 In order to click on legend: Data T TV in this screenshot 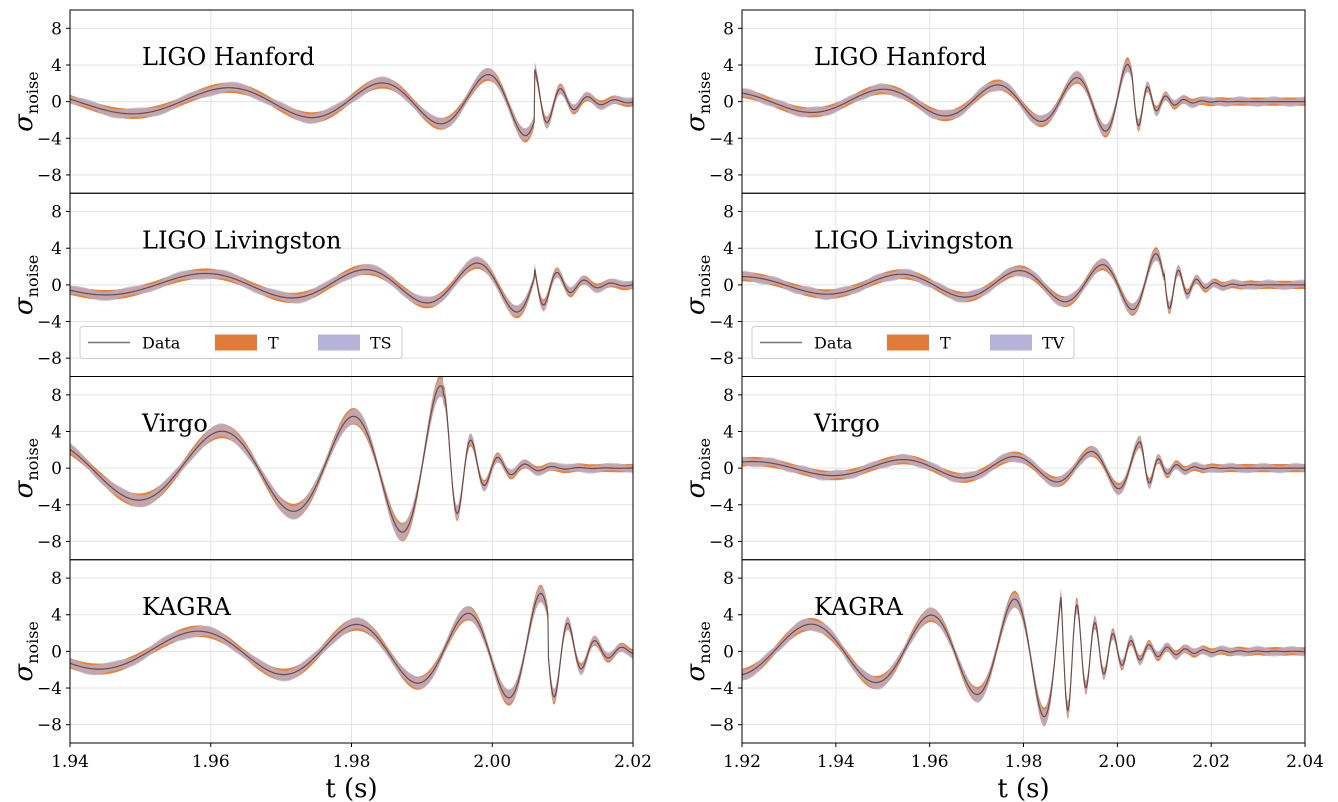, I will do `click(913, 342)`.